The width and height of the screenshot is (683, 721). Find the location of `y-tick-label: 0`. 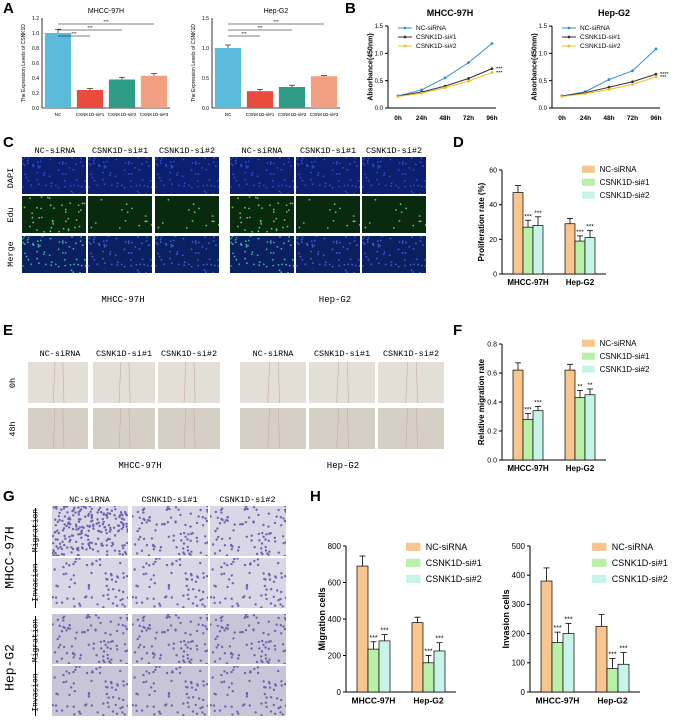

y-tick-label: 0 is located at coordinates (339, 692).